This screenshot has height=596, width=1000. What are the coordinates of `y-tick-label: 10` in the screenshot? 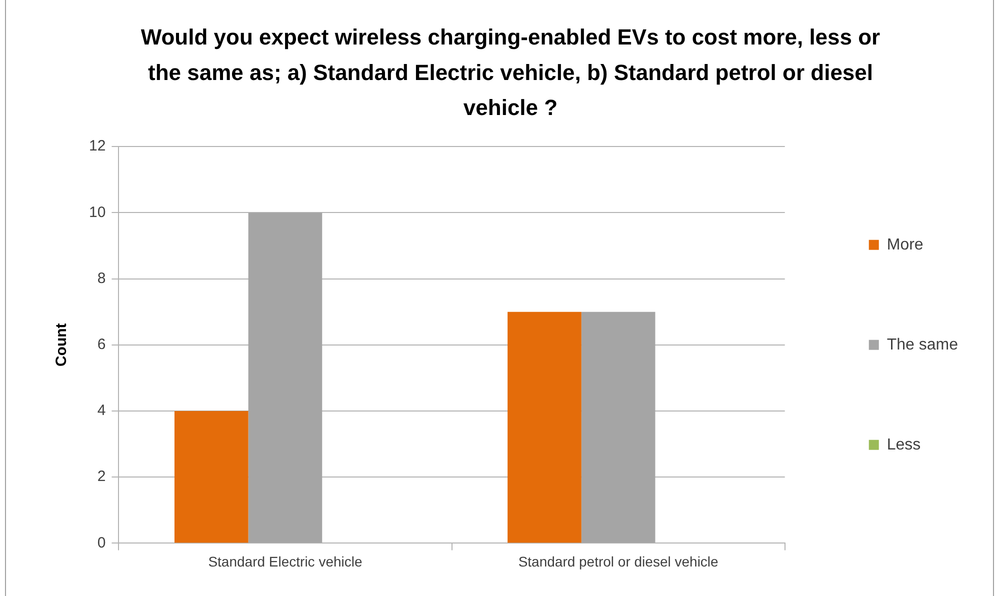 It's located at (97, 212).